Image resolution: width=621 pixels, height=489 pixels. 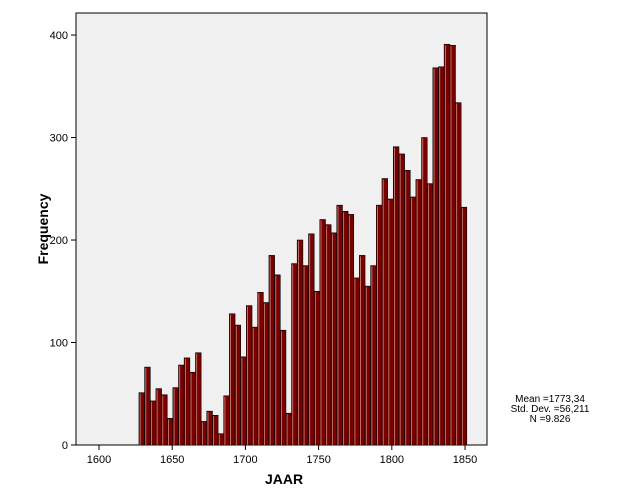 I want to click on x-tick-label: 1700, so click(x=245, y=460).